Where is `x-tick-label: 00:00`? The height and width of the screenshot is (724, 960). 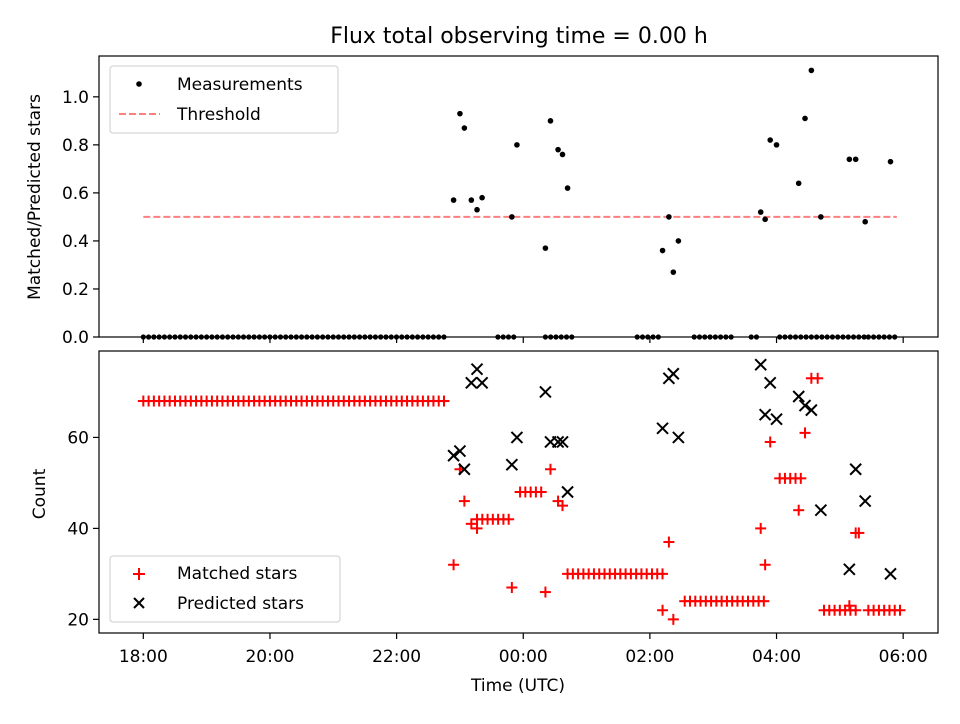
x-tick-label: 00:00 is located at coordinates (523, 657).